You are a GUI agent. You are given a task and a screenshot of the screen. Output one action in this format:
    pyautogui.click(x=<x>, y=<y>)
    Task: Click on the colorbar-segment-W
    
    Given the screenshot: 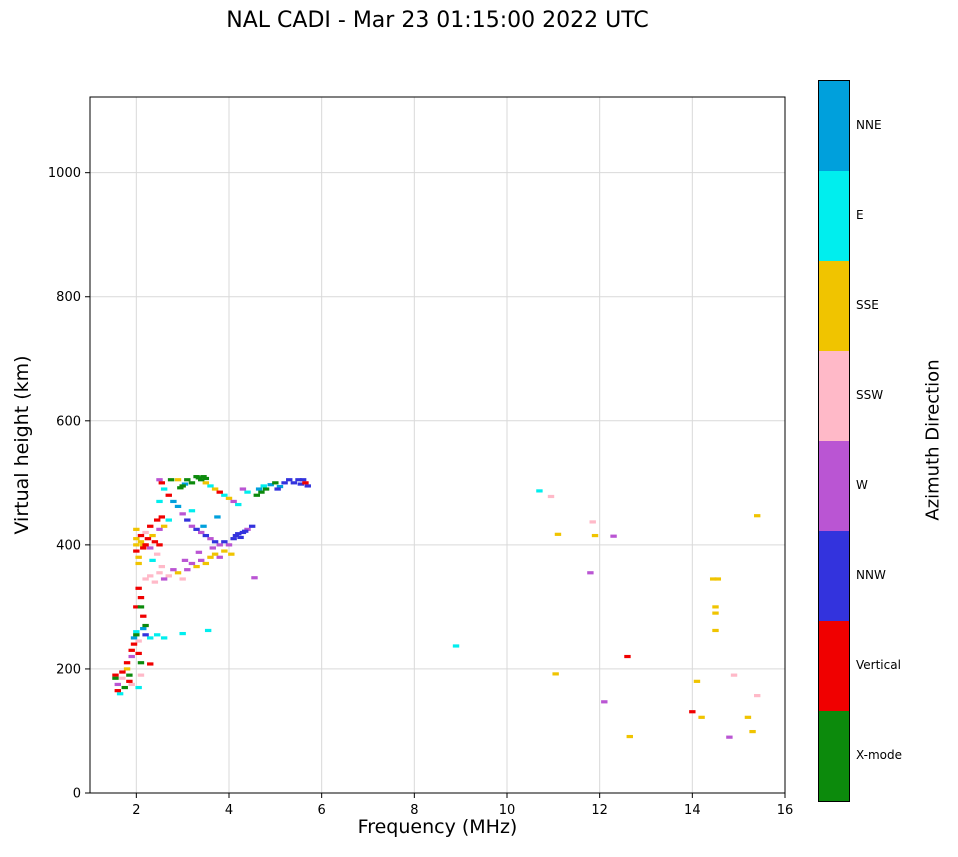 What is the action you would take?
    pyautogui.click(x=834, y=486)
    